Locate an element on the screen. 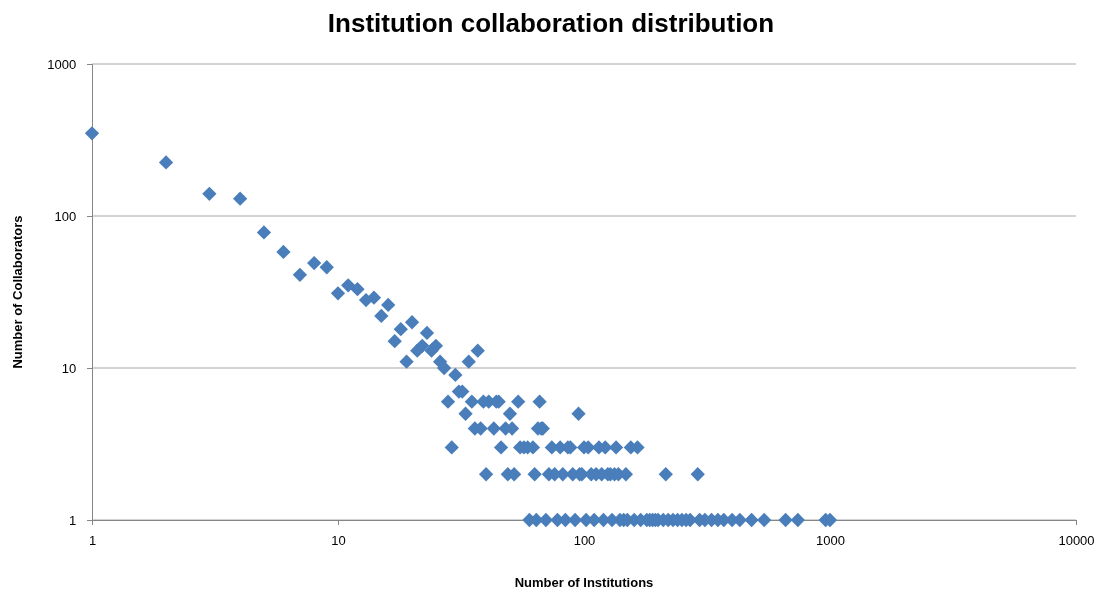 Image resolution: width=1109 pixels, height=592 pixels. y-tick-label: 1000 is located at coordinates (62, 64).